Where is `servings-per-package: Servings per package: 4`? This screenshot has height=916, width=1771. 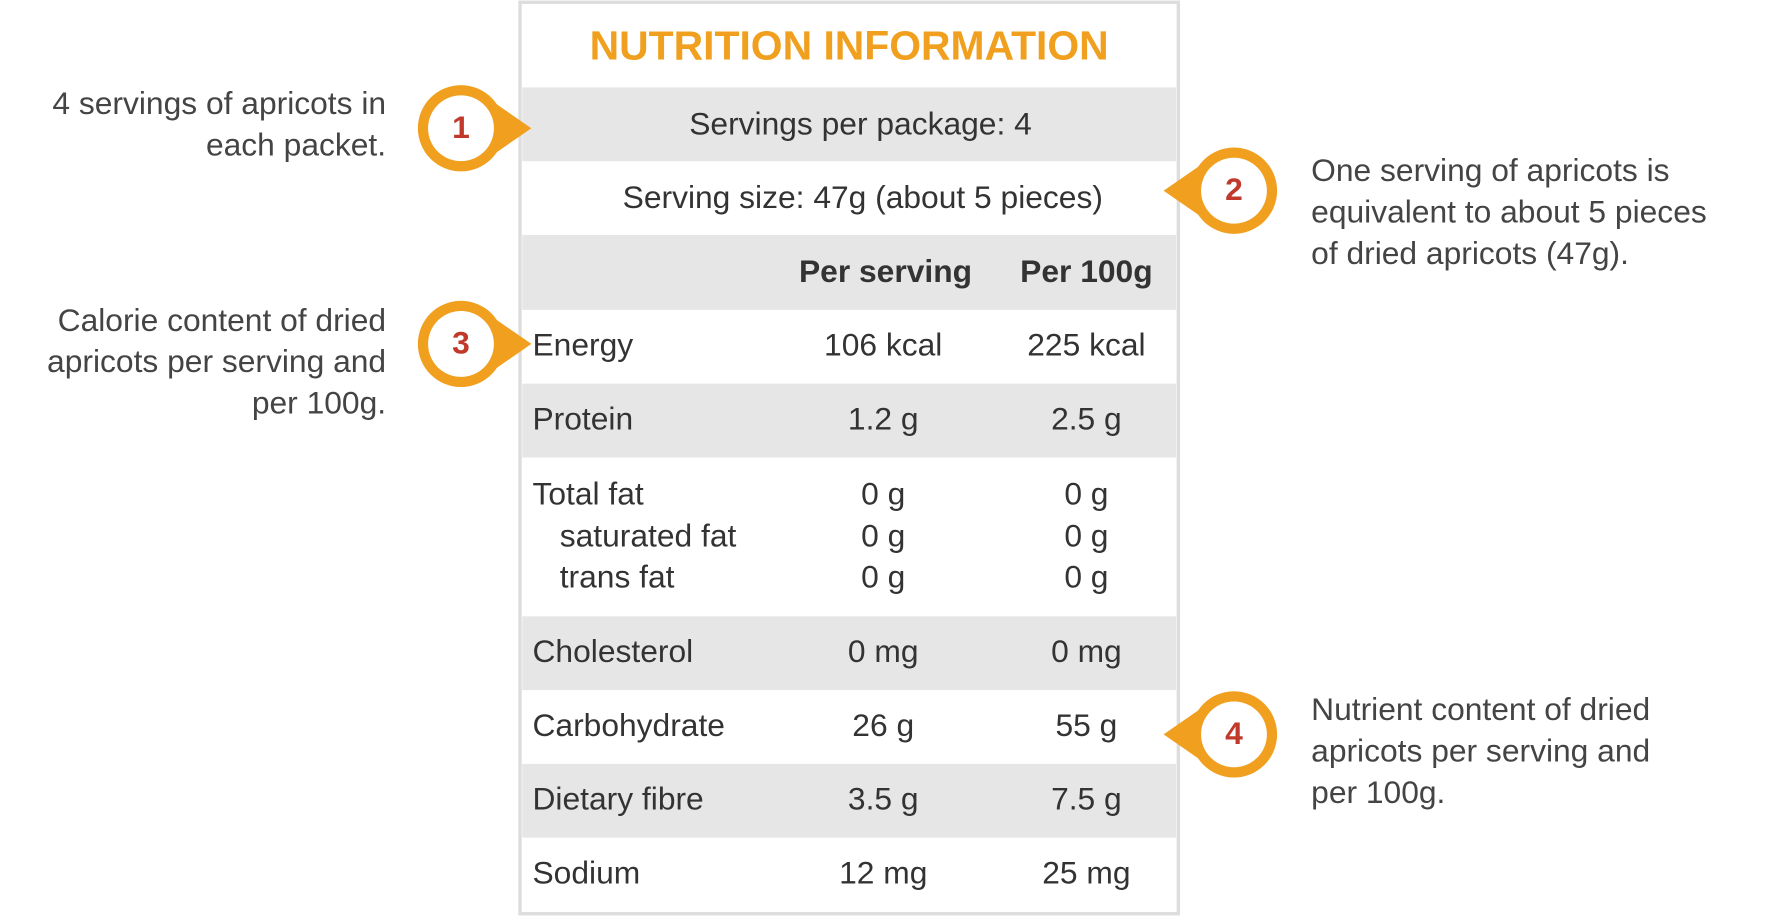
servings-per-package: Servings per package: 4 is located at coordinates (860, 123).